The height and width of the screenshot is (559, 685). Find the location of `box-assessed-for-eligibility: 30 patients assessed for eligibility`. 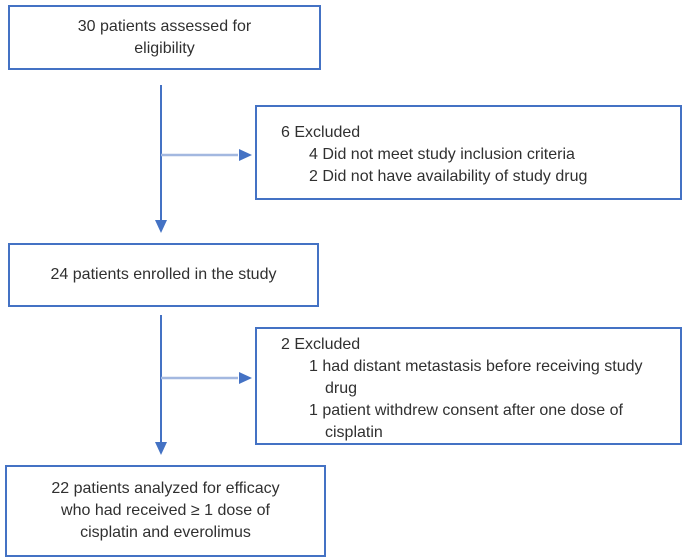

box-assessed-for-eligibility: 30 patients assessed for eligibility is located at coordinates (164, 37).